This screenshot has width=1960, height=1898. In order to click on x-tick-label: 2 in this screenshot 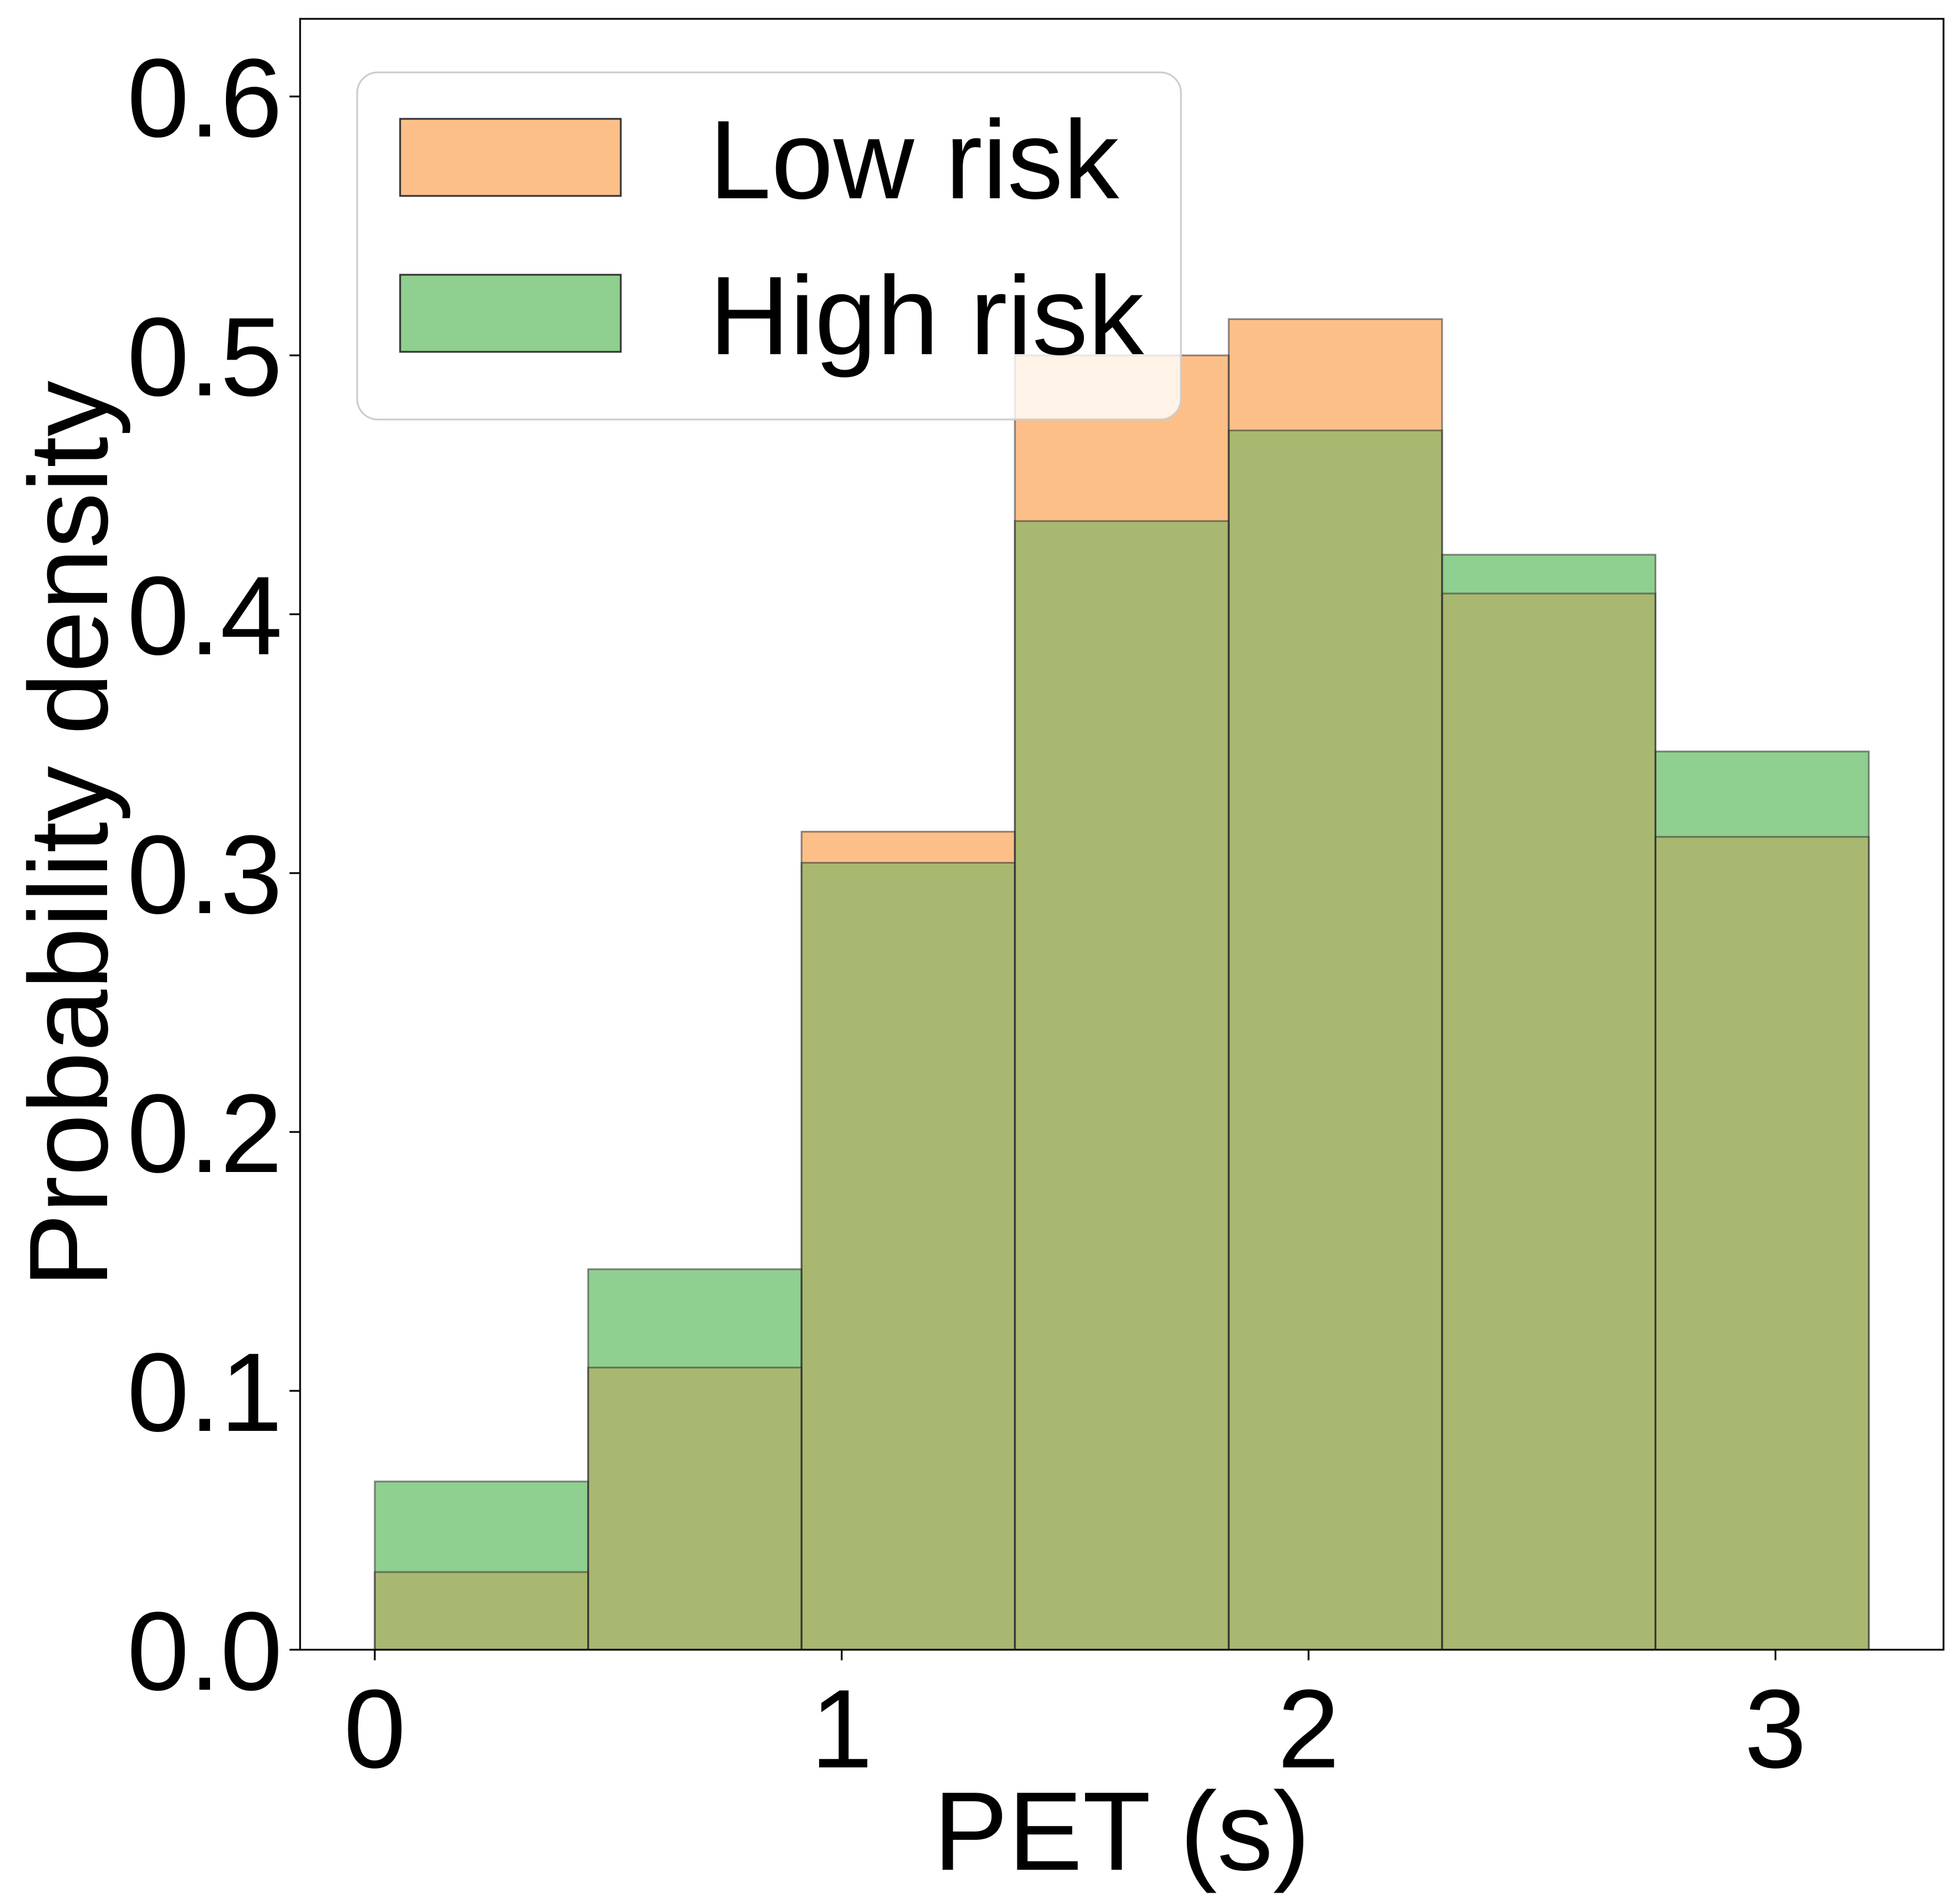, I will do `click(1308, 1729)`.